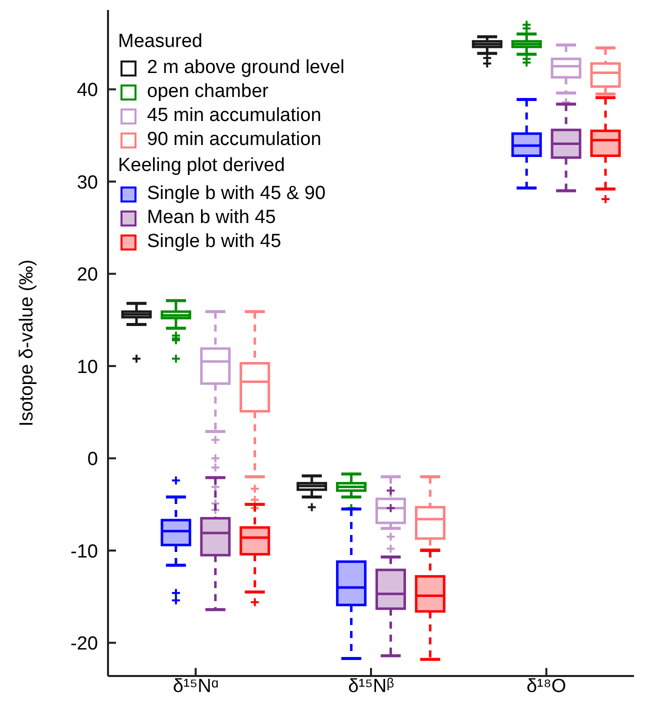  Describe the element at coordinates (27, 343) in the screenshot. I see `y-axis-title: Isotope δ-value (‰)` at that location.